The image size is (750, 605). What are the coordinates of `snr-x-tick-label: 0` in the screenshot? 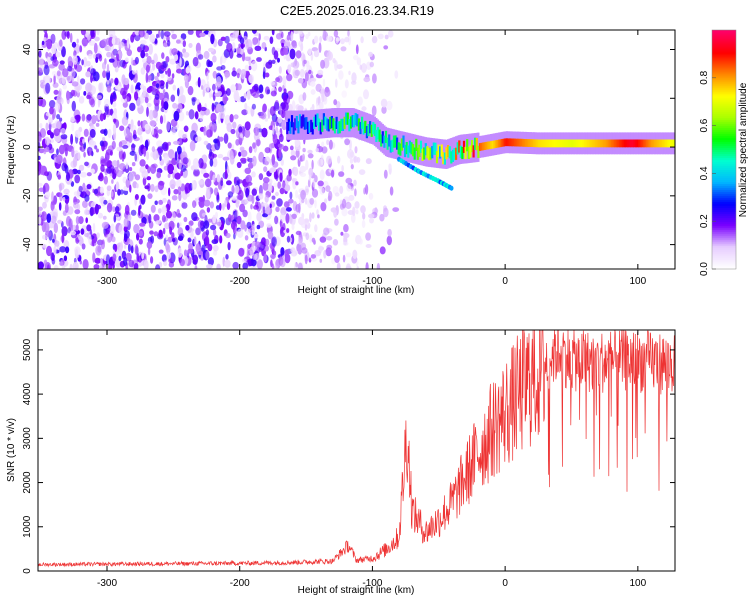 It's located at (505, 583).